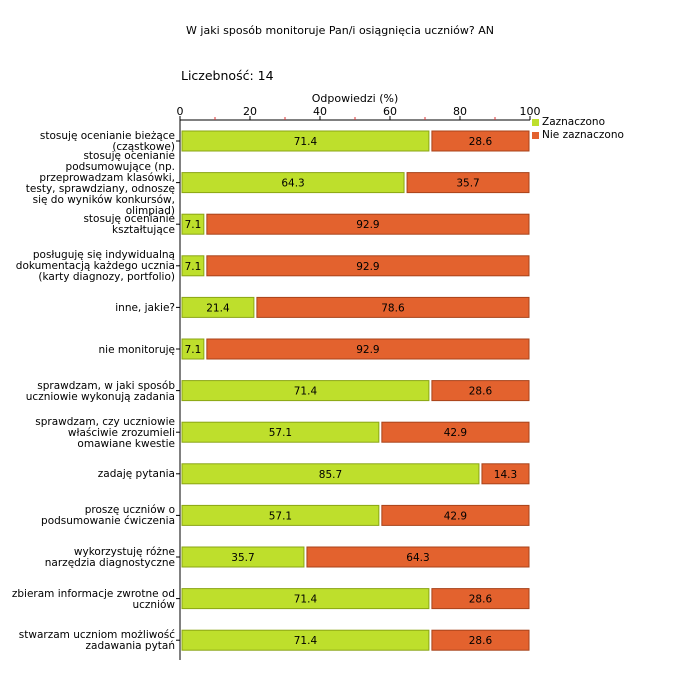 Image resolution: width=680 pixels, height=680 pixels. Describe the element at coordinates (390, 111) in the screenshot. I see `x-tick-label: 60` at that location.